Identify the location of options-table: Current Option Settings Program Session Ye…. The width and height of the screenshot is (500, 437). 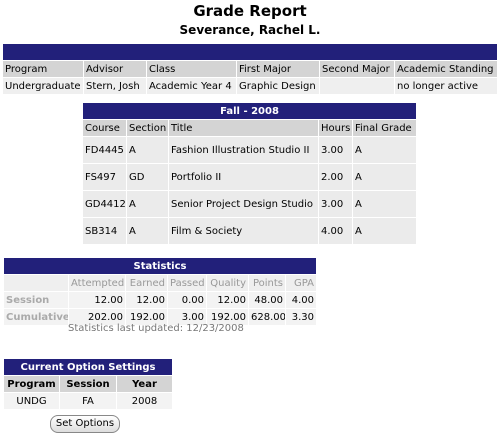
(88, 384).